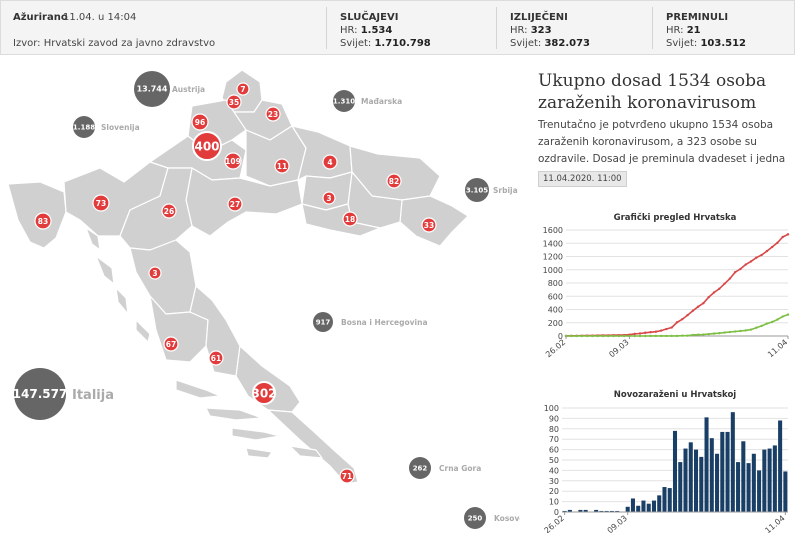  What do you see at coordinates (677, 285) in the screenshot?
I see `series-line` at bounding box center [677, 285].